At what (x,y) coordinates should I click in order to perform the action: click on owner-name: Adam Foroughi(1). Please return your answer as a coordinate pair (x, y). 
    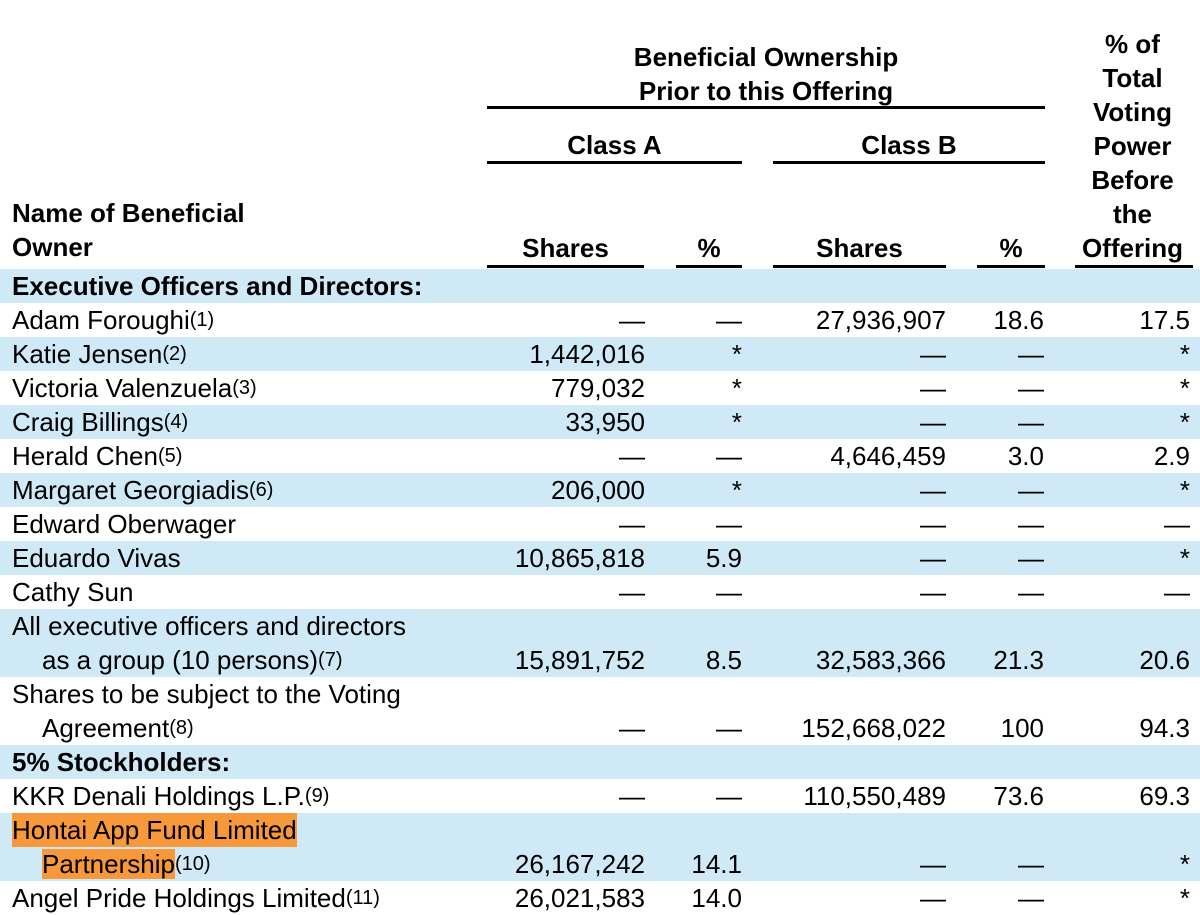
    Looking at the image, I should click on (113, 320).